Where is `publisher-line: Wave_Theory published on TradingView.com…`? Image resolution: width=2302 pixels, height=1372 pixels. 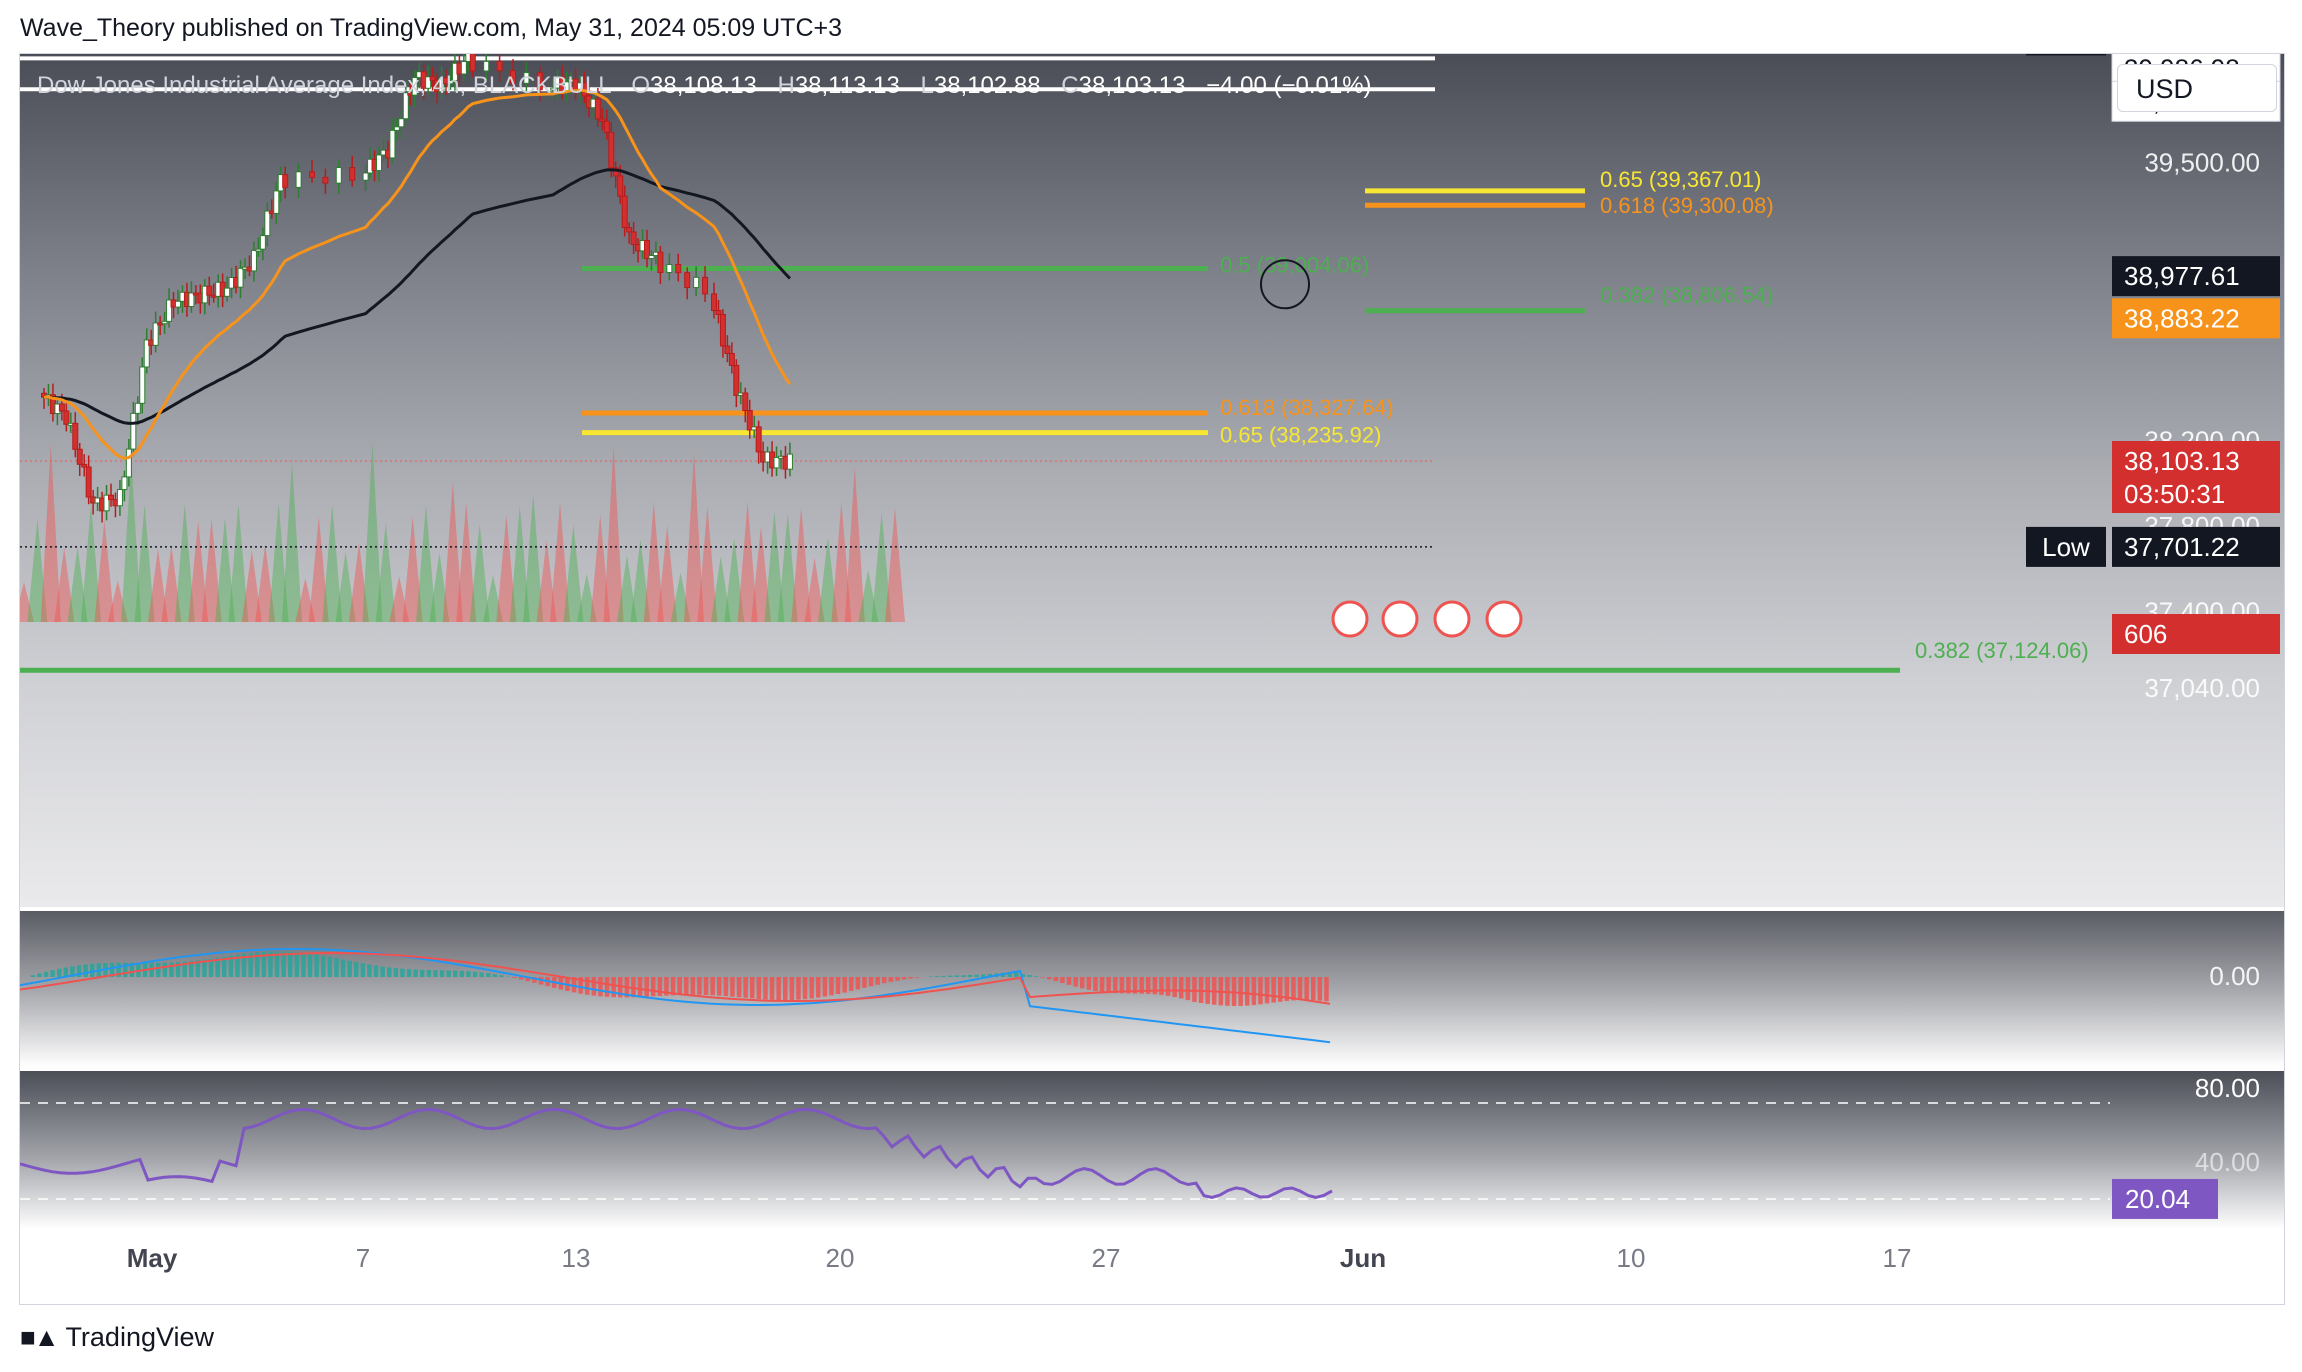 publisher-line: Wave_Theory published on TradingView.com… is located at coordinates (431, 28).